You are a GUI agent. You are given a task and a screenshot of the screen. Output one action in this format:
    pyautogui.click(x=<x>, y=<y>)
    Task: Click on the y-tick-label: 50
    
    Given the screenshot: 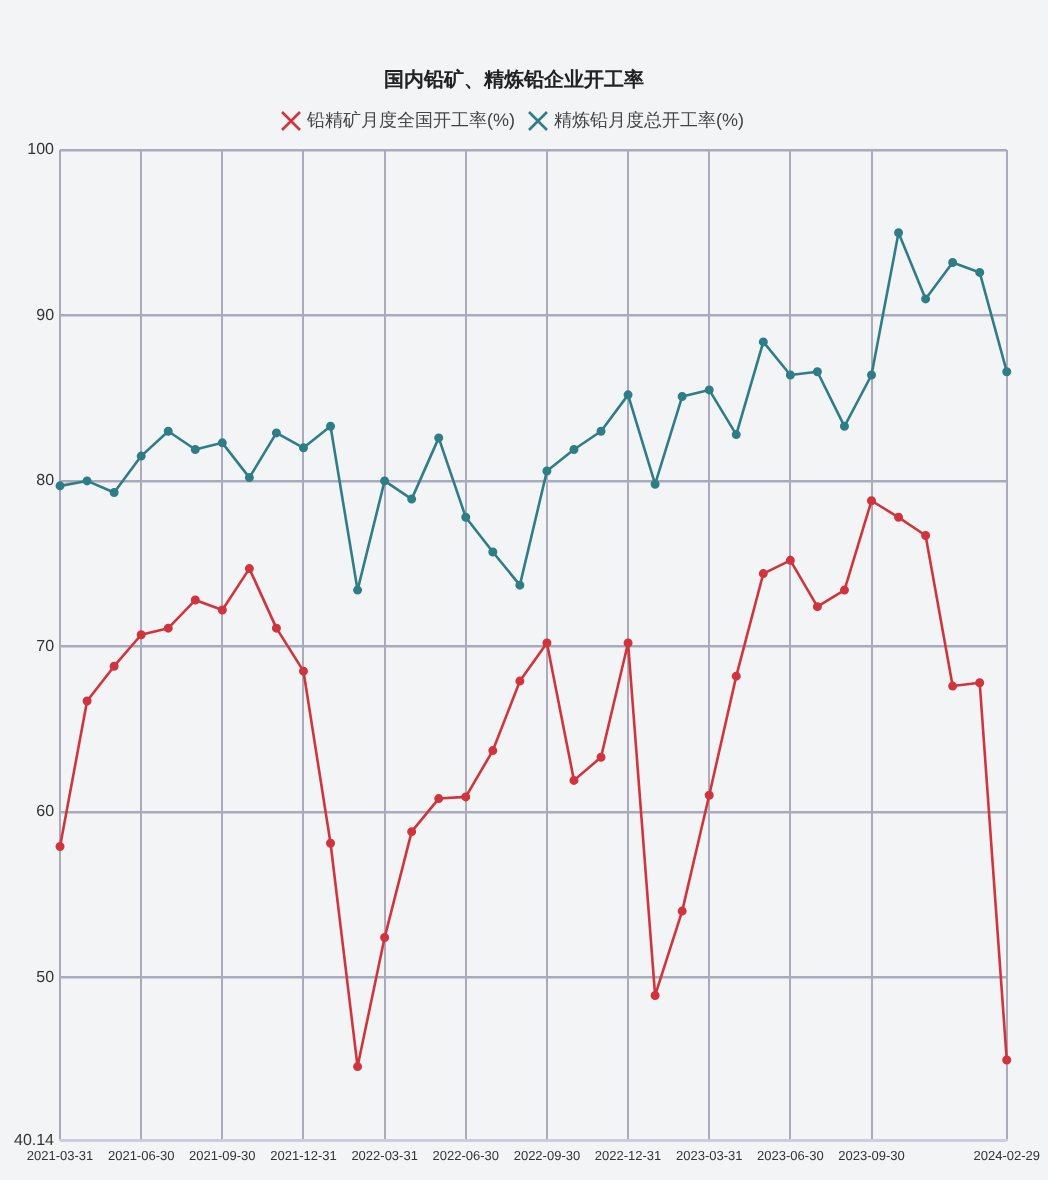 What is the action you would take?
    pyautogui.click(x=46, y=976)
    